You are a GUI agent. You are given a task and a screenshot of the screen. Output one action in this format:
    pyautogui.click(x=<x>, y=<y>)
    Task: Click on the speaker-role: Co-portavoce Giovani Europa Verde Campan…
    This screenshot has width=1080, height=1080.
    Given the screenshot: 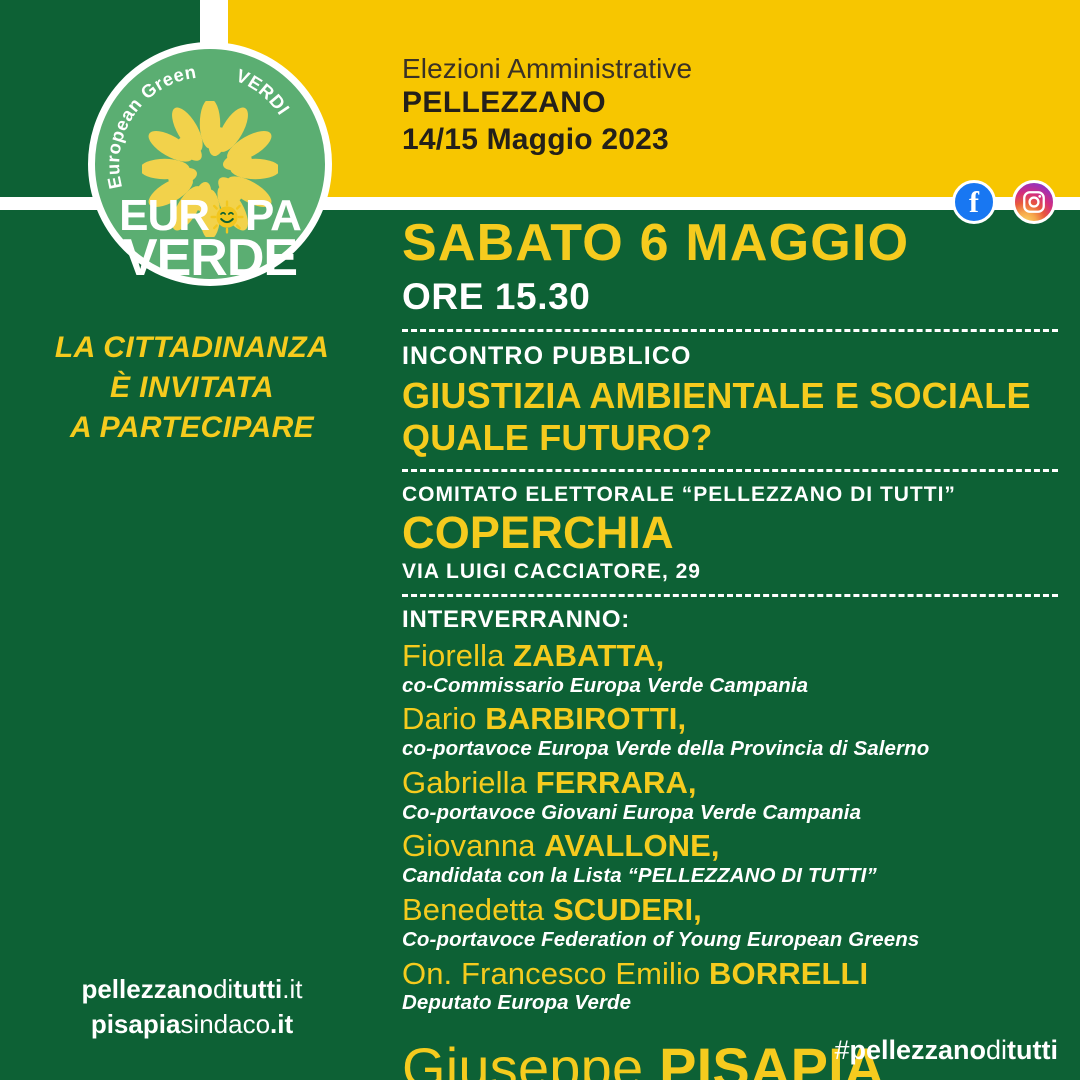 What is the action you would take?
    pyautogui.click(x=632, y=812)
    